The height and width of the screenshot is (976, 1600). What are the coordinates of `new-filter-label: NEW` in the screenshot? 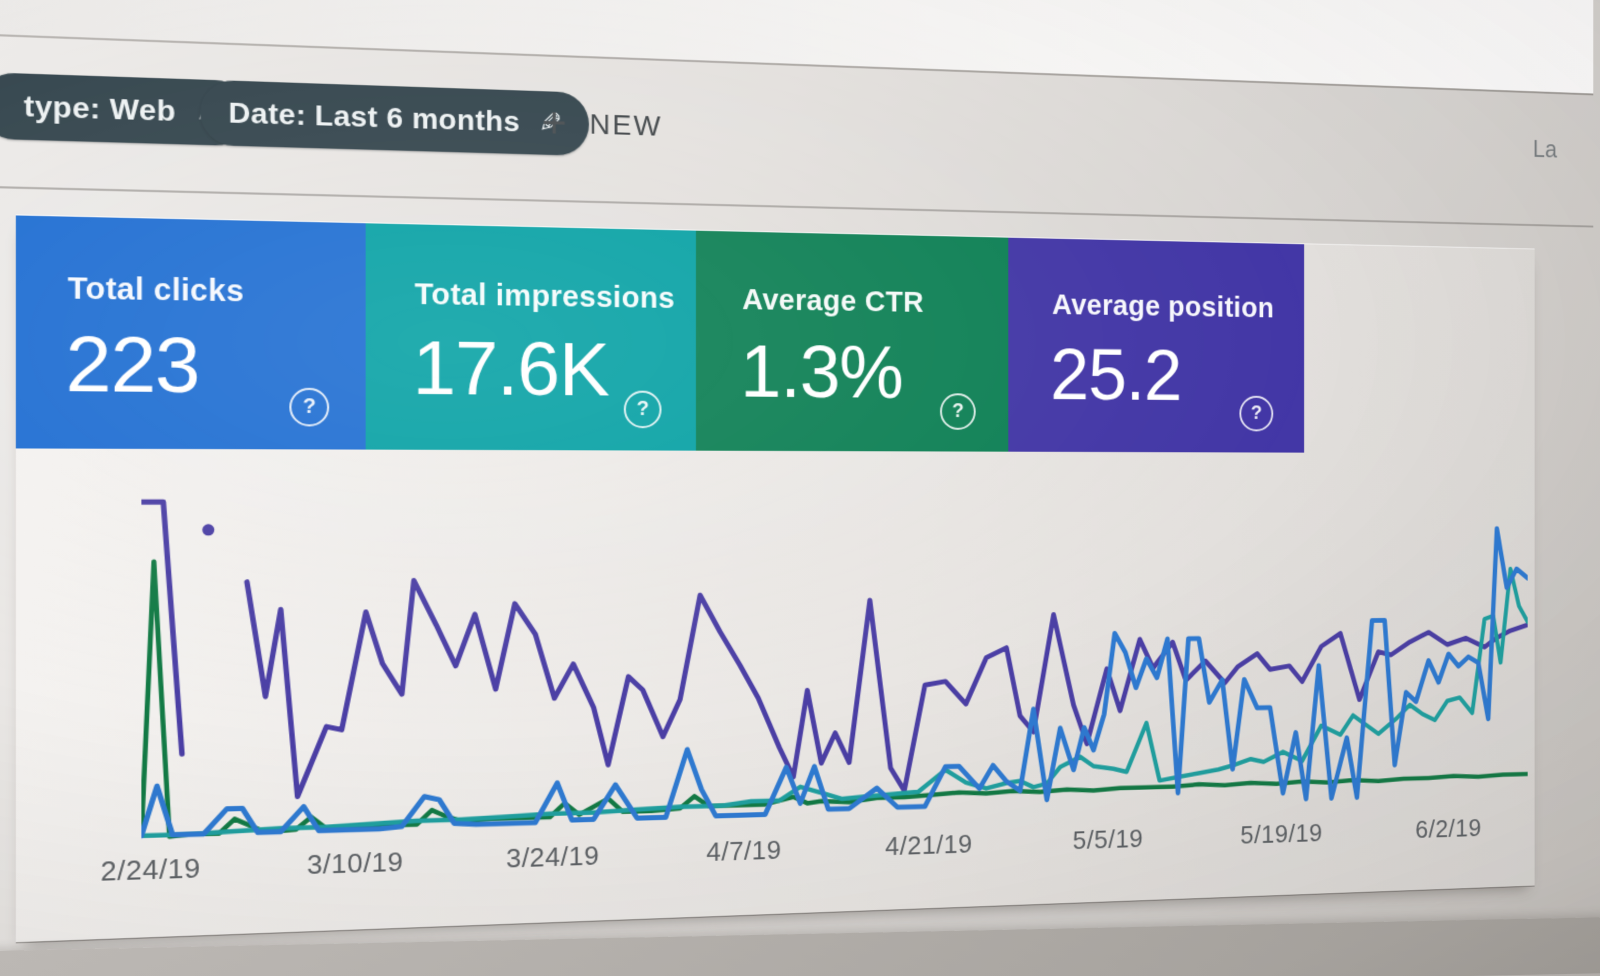 It's located at (626, 125).